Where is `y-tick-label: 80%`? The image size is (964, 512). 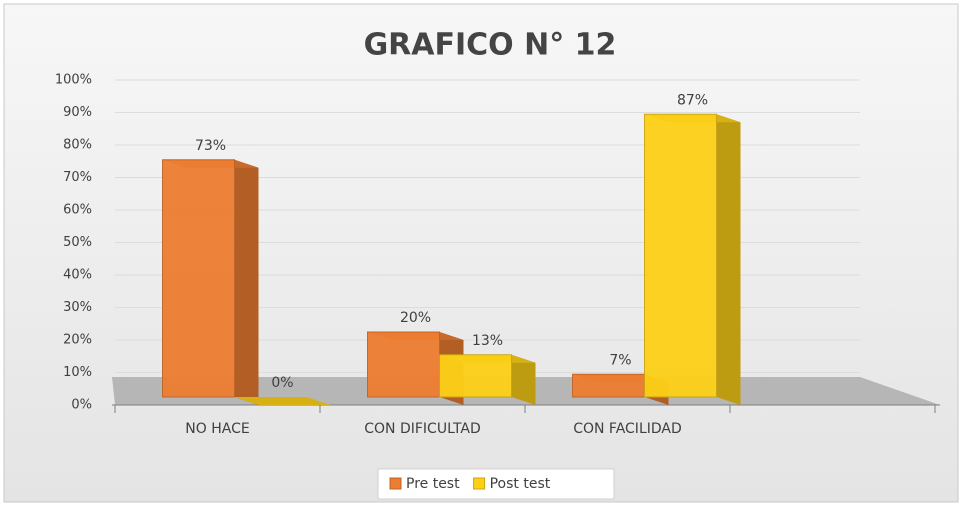 y-tick-label: 80% is located at coordinates (77, 145).